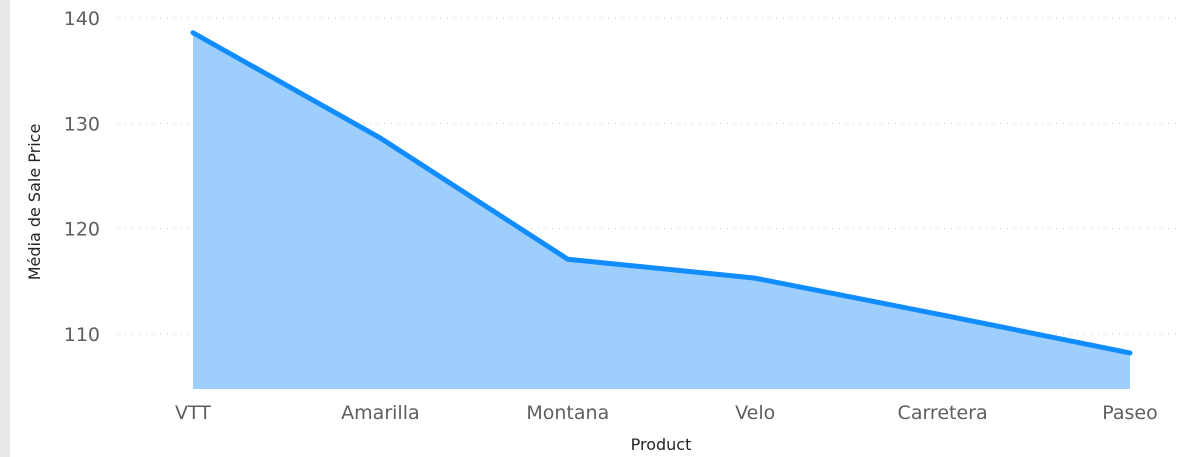  Describe the element at coordinates (82, 124) in the screenshot. I see `y-tick-label: 130` at that location.